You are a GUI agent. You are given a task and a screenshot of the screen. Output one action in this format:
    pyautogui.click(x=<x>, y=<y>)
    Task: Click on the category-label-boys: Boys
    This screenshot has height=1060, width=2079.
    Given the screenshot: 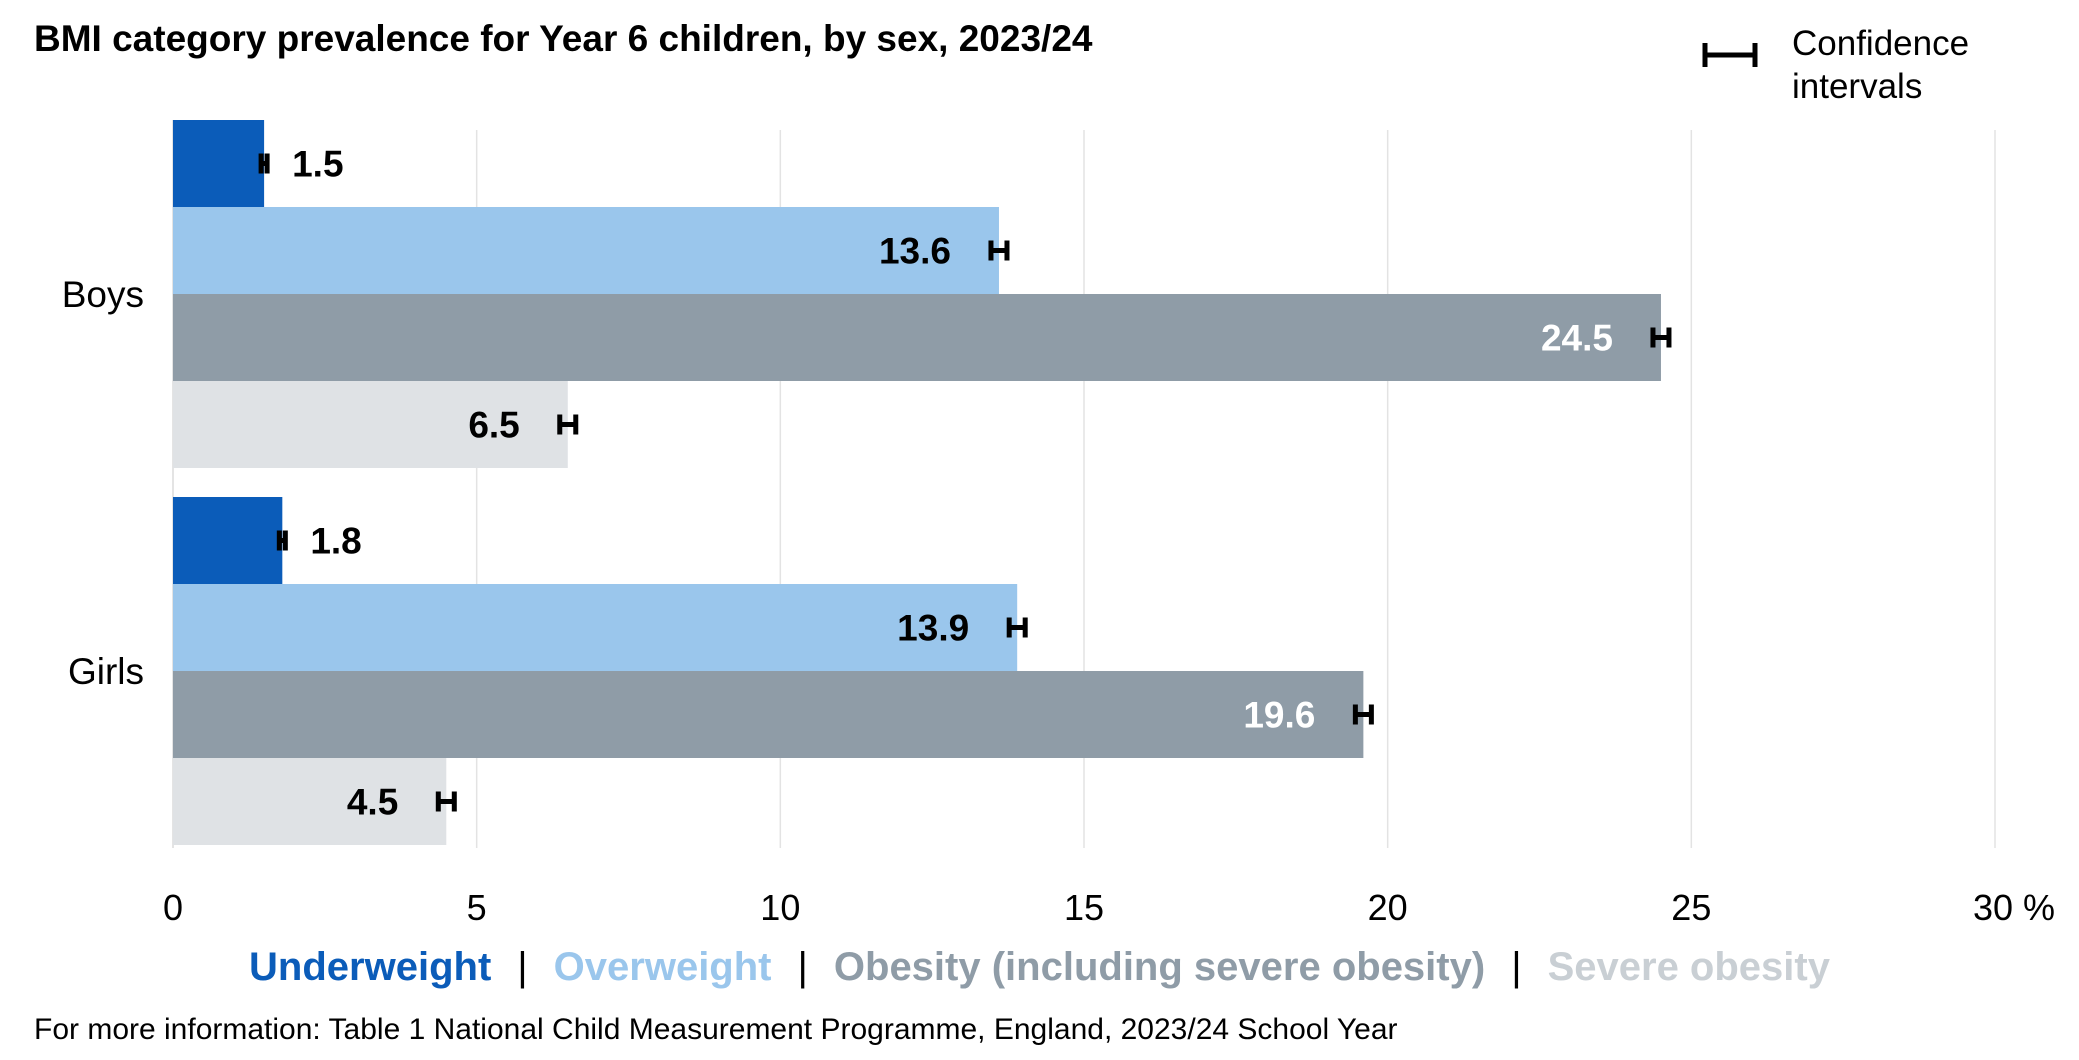 What is the action you would take?
    pyautogui.click(x=103, y=294)
    